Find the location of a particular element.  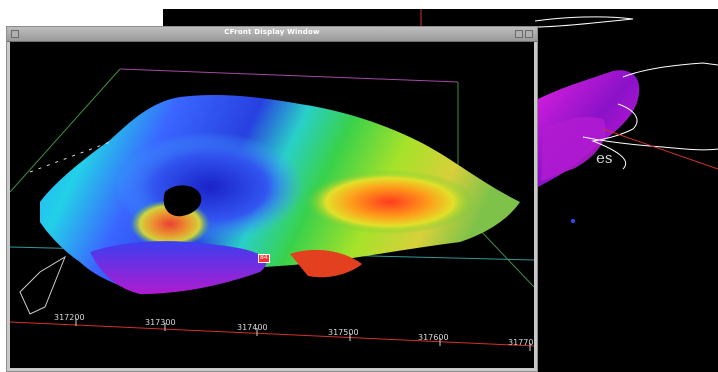

x-axis-tick-label: 31770 is located at coordinates (521, 342).